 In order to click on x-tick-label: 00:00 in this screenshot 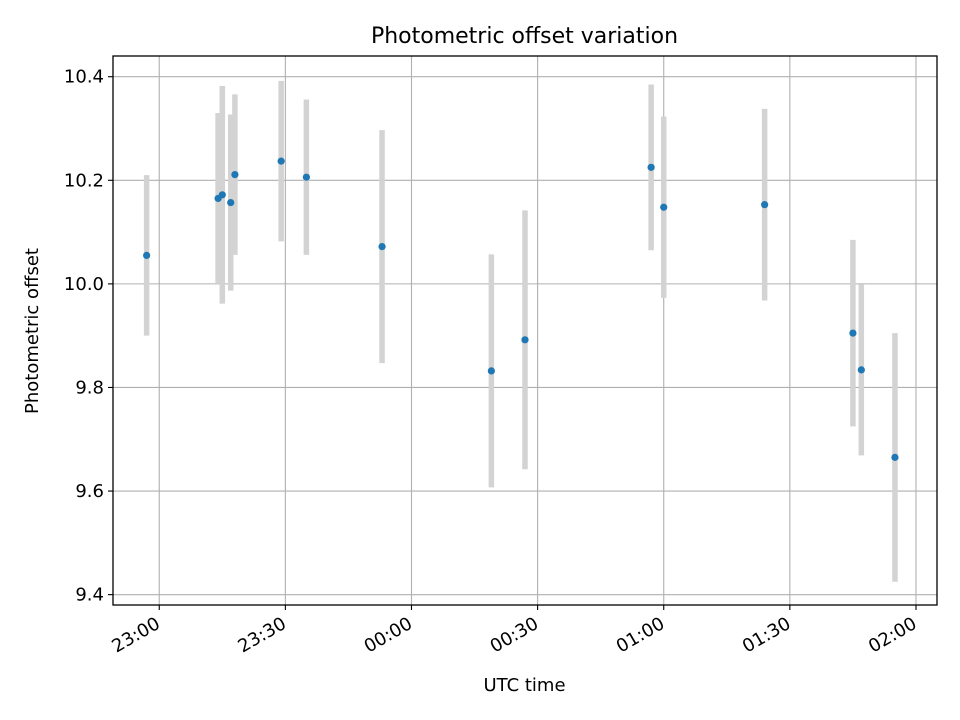, I will do `click(388, 635)`.